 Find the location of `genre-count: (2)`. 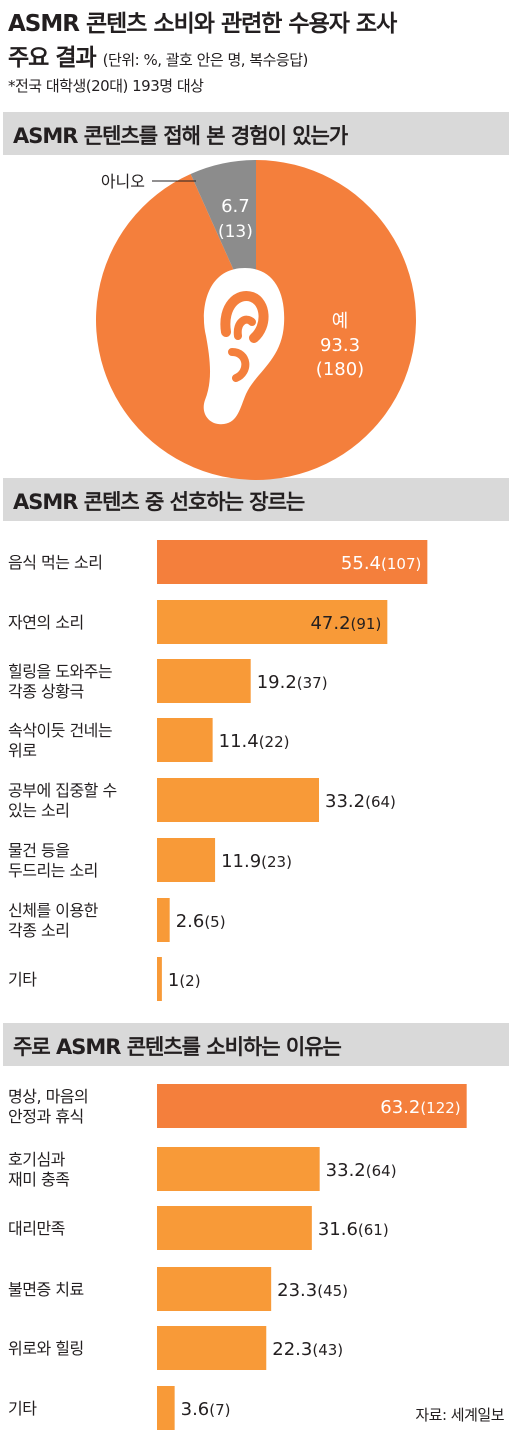

genre-count: (2) is located at coordinates (189, 981).